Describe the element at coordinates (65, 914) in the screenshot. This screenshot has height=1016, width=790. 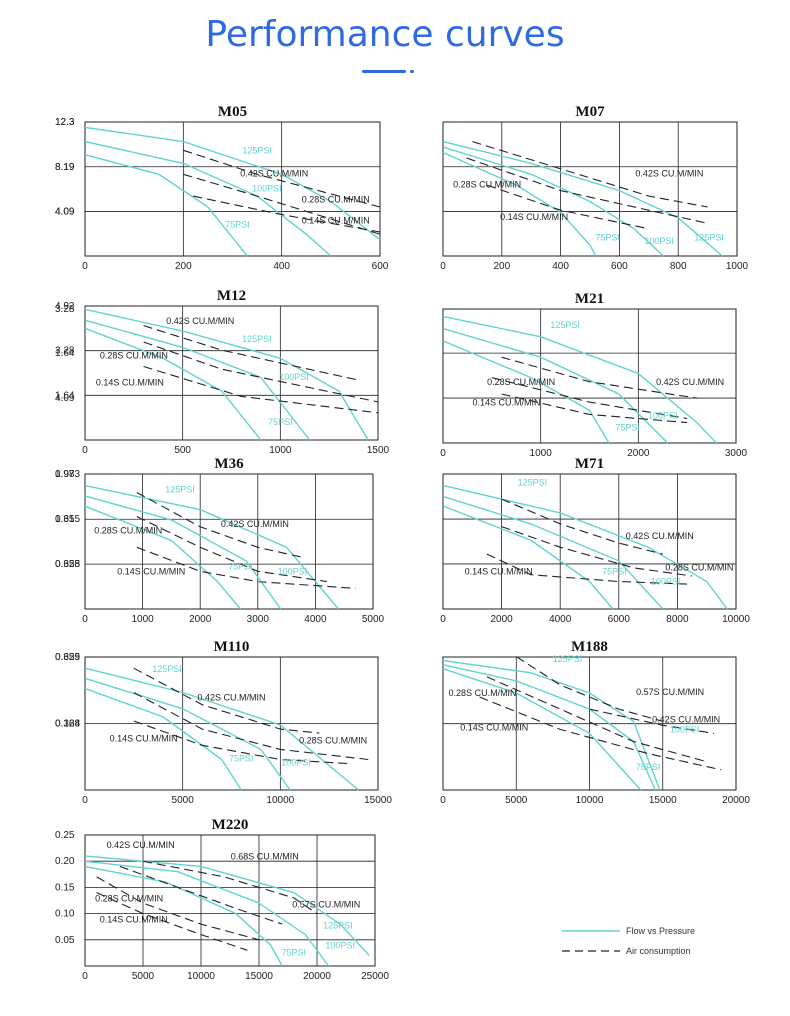
I see `y-tick-label: 0.10` at that location.